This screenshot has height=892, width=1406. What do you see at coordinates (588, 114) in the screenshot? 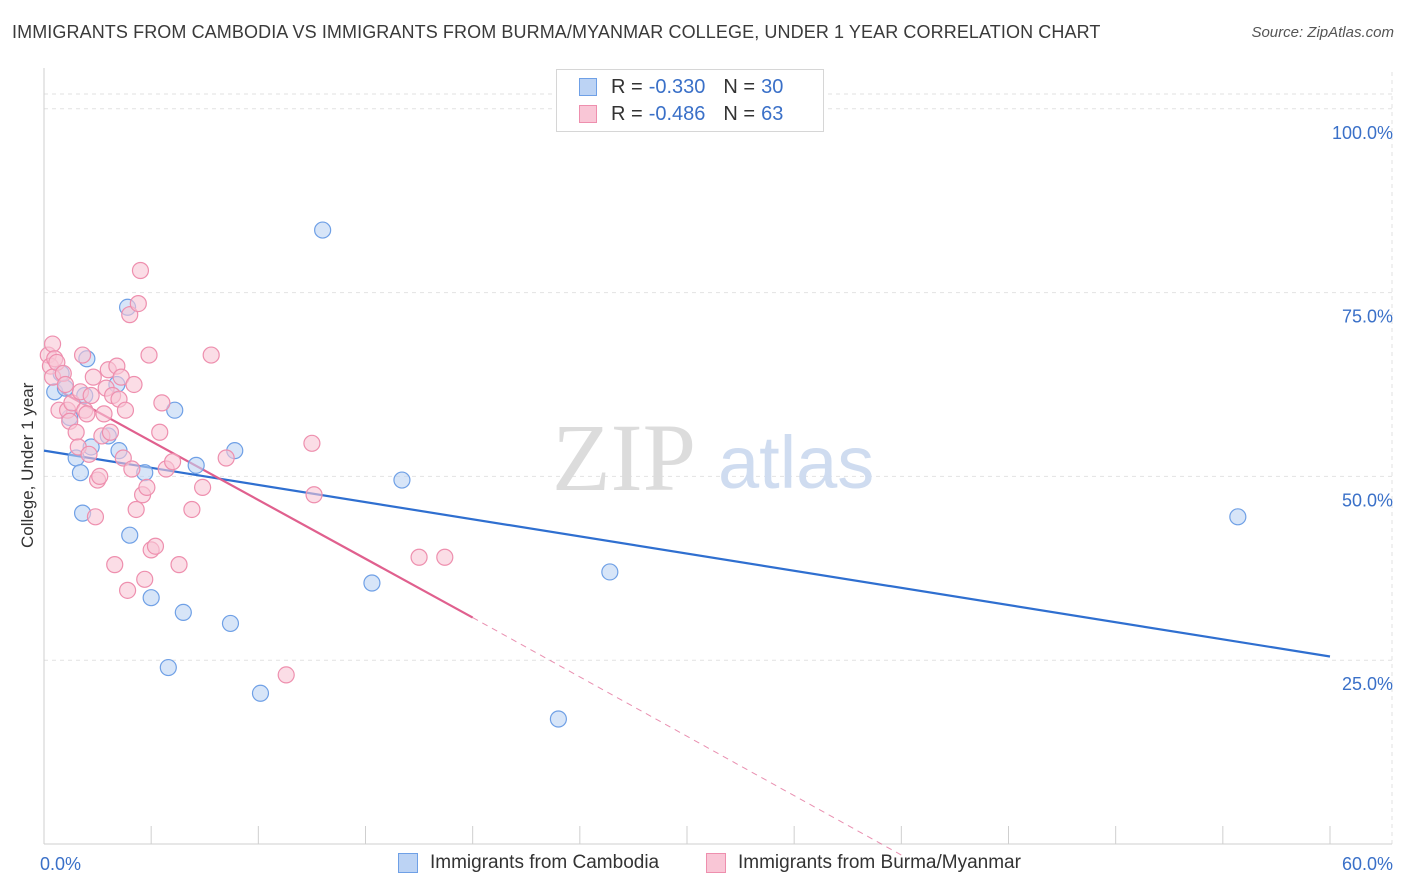
I see `legend-swatch-burma` at bounding box center [588, 114].